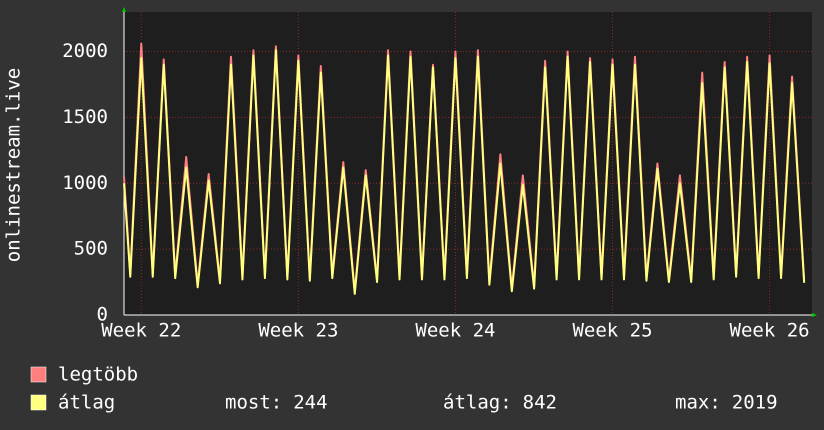  What do you see at coordinates (253, 403) in the screenshot?
I see `stat-label: most:` at bounding box center [253, 403].